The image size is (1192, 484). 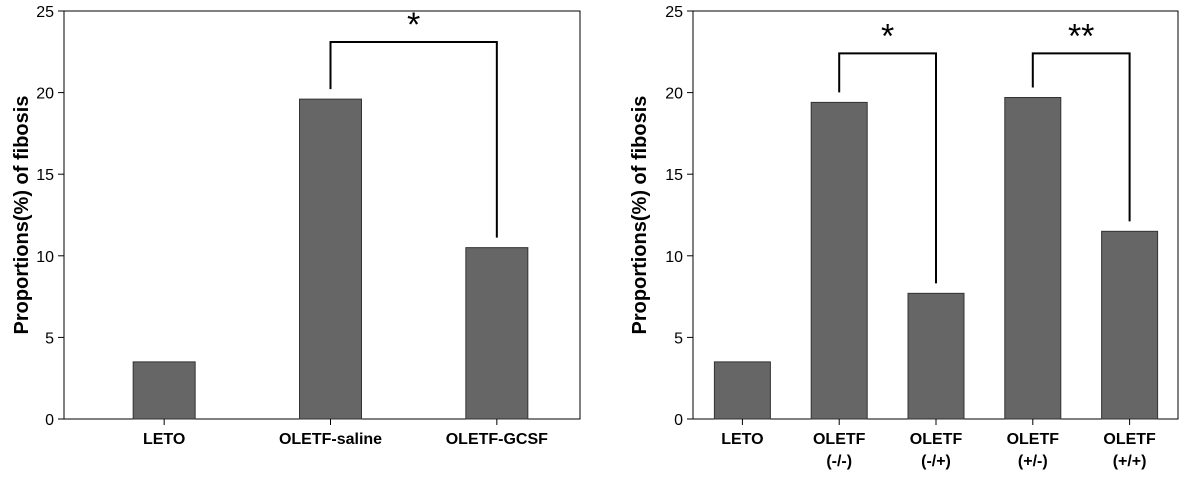 I want to click on category-label: OLETF-saline, so click(x=330, y=439).